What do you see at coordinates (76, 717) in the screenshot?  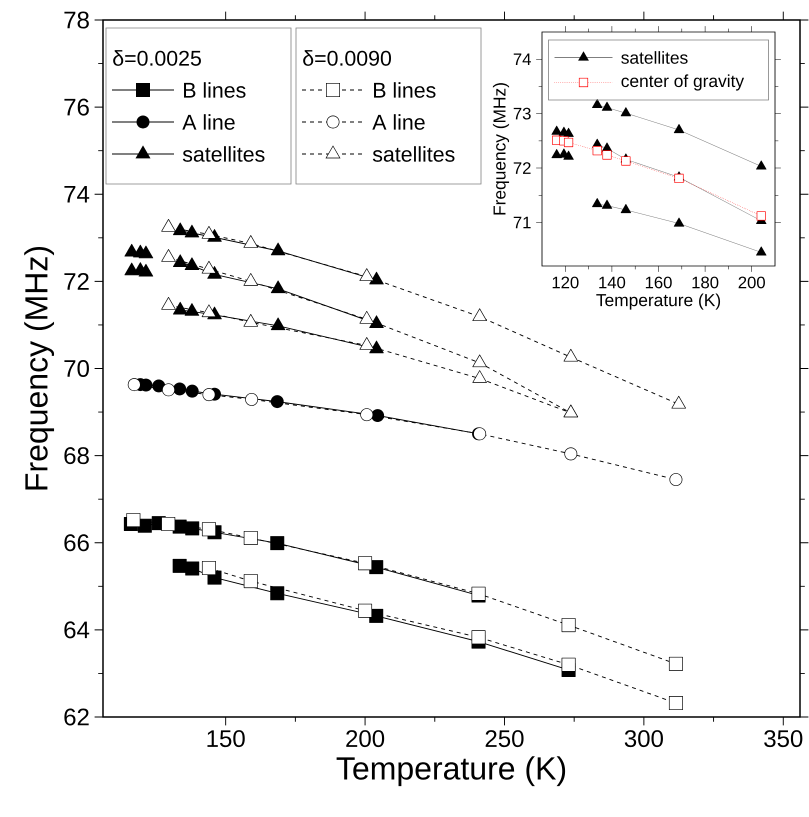 I see `y-tick-label: 62` at bounding box center [76, 717].